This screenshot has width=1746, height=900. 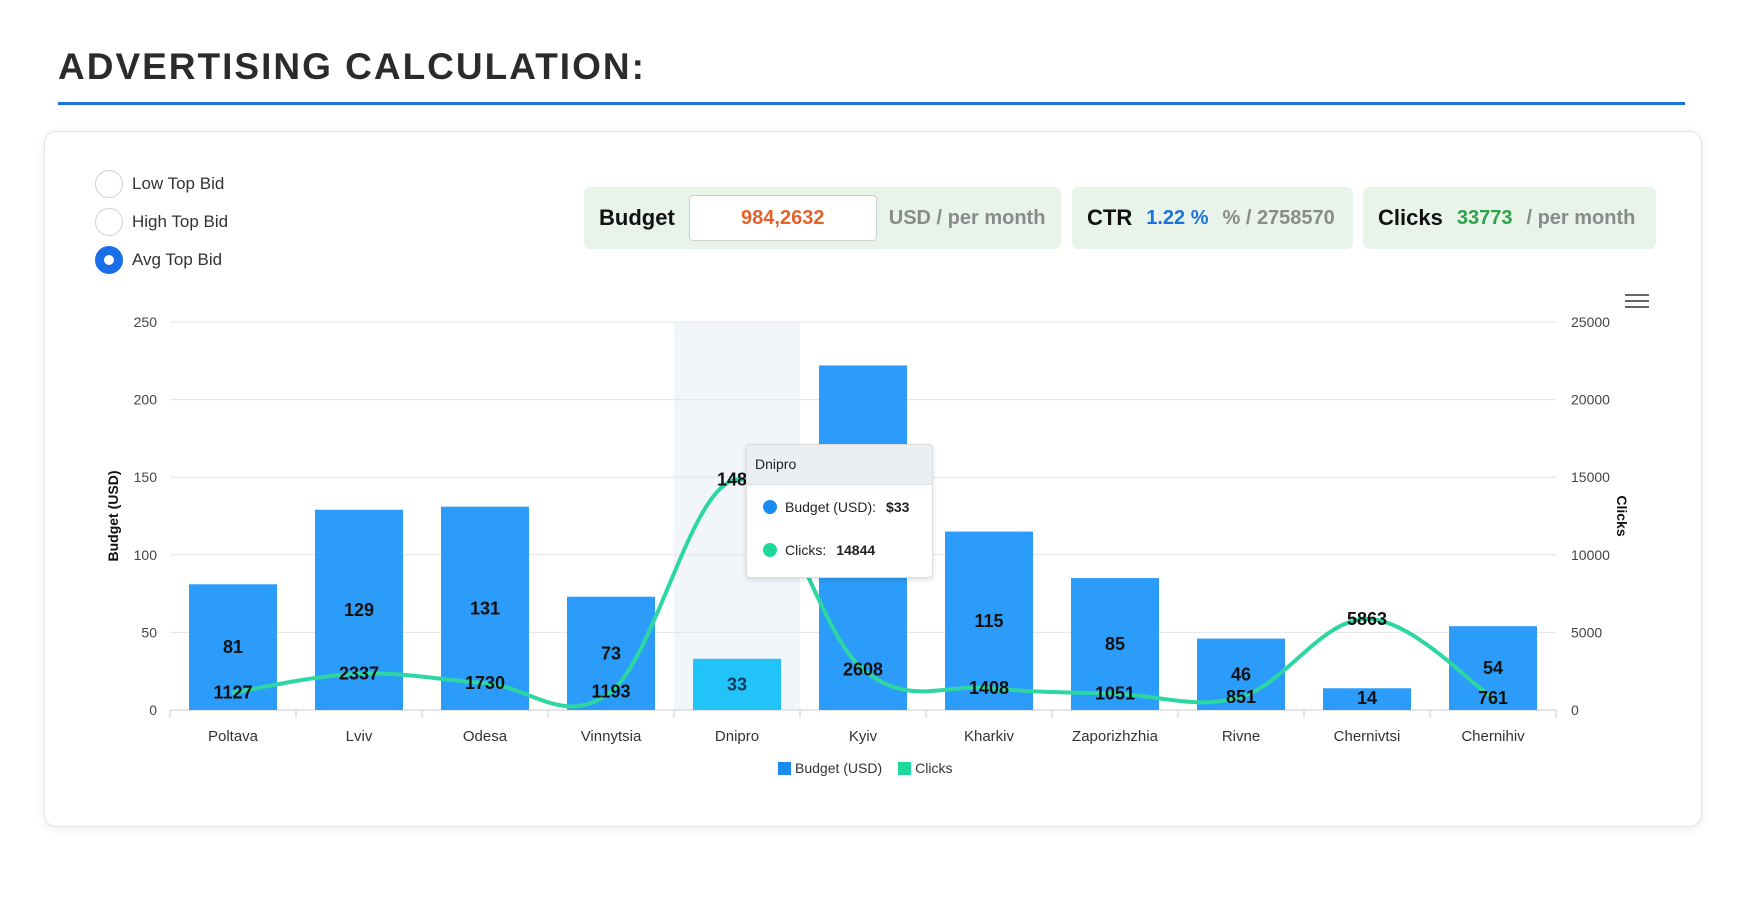 I want to click on budget-label: Budget, so click(x=637, y=217).